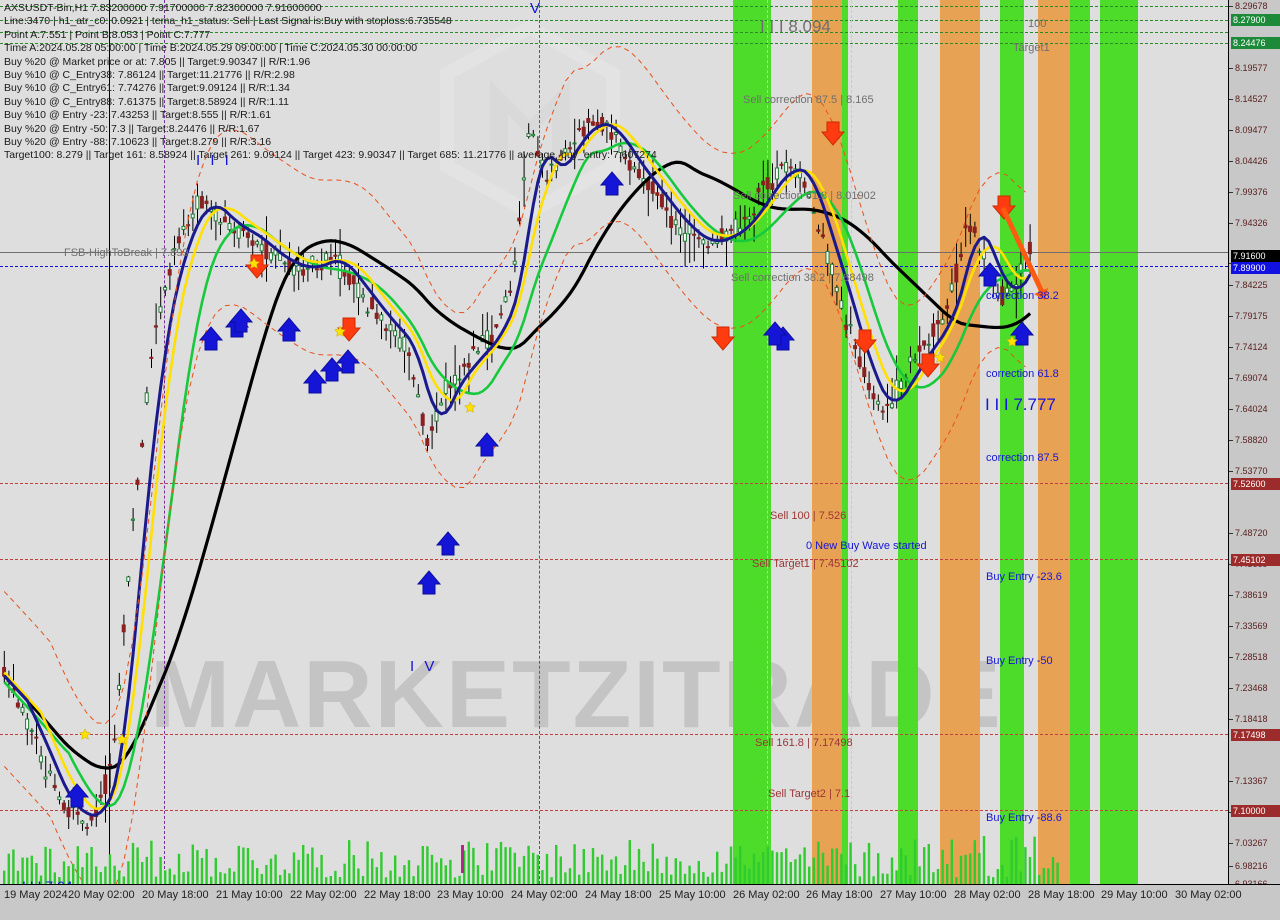 The height and width of the screenshot is (920, 1280). What do you see at coordinates (614, 810) in the screenshot?
I see `level-line-sell-target2` at bounding box center [614, 810].